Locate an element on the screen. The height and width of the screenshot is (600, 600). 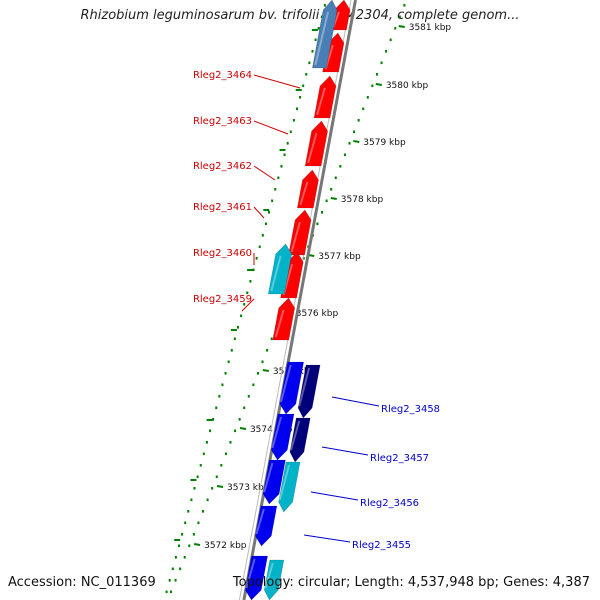
forward-gene-label: Rleg2_3463 is located at coordinates (222, 121).